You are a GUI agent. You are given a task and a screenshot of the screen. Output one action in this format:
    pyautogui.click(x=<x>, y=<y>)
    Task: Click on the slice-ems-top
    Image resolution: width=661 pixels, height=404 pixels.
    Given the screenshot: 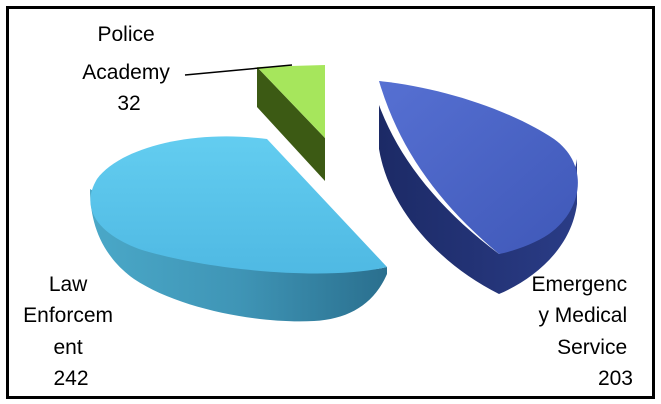 What is the action you would take?
    pyautogui.click(x=478, y=167)
    